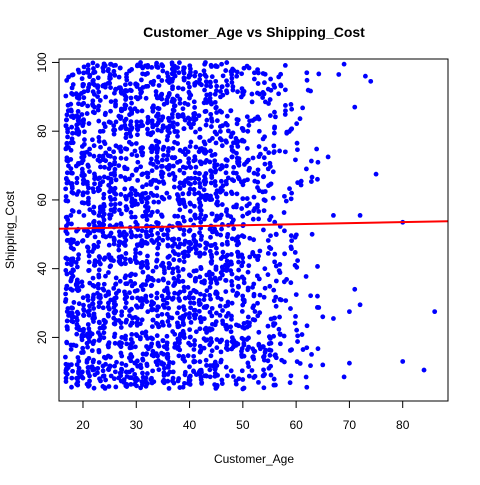 Image resolution: width=480 pixels, height=485 pixels. What do you see at coordinates (254, 459) in the screenshot?
I see `x-axis-label: Customer_Age` at bounding box center [254, 459].